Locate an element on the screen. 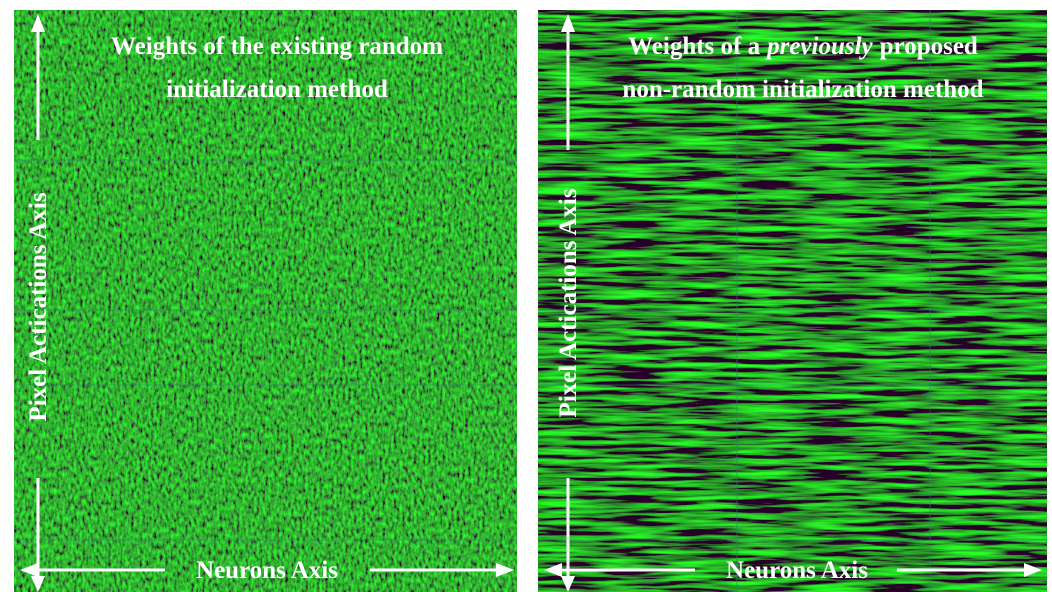 Image resolution: width=1052 pixels, height=592 pixels. panel-title: Weights of a previously proposed is located at coordinates (803, 46).